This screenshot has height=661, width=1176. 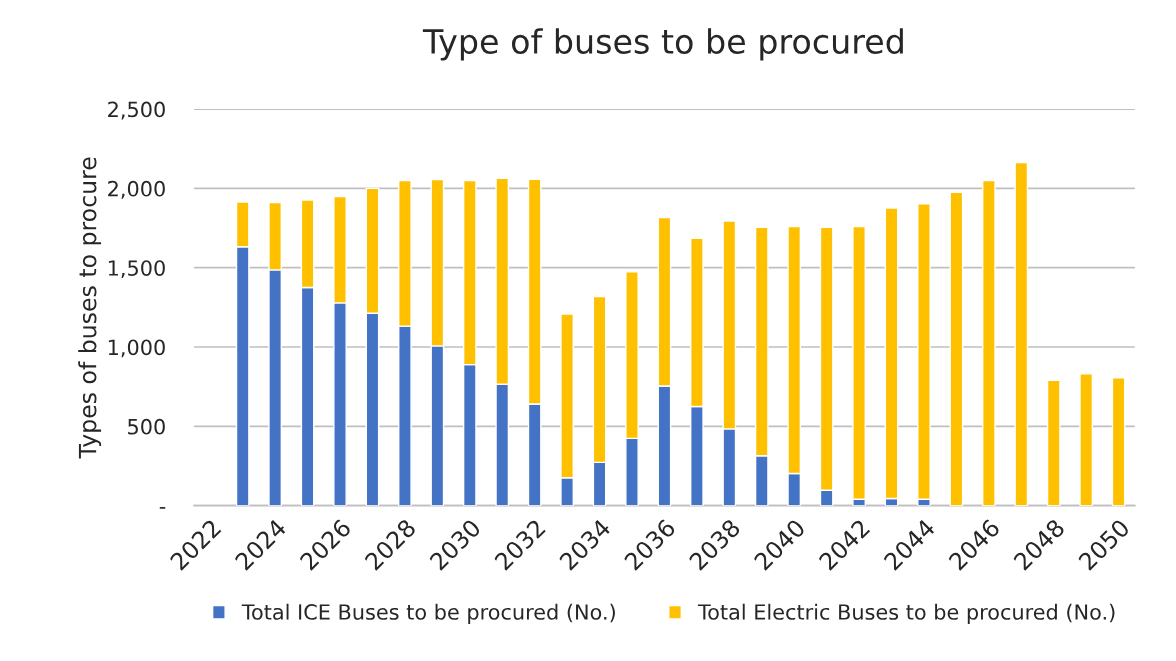 I want to click on y-tick-label: 2,500, so click(x=136, y=110).